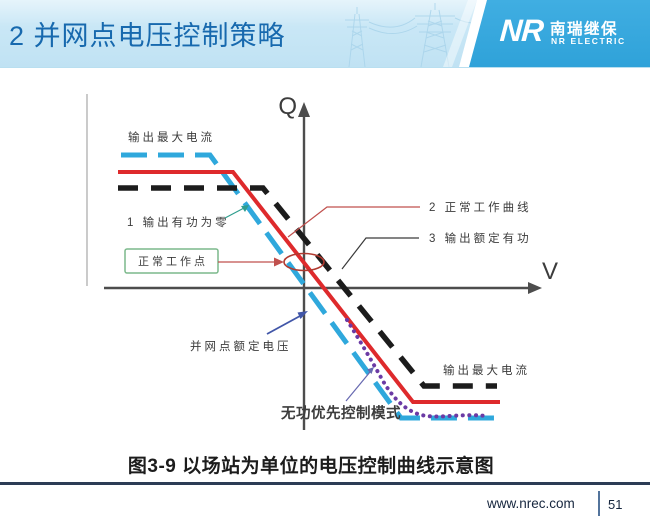  What do you see at coordinates (325, 34) in the screenshot?
I see `header-bar: 2 并网点电压控制策略 NR 南瑞继保 NR ELECTRIC` at bounding box center [325, 34].